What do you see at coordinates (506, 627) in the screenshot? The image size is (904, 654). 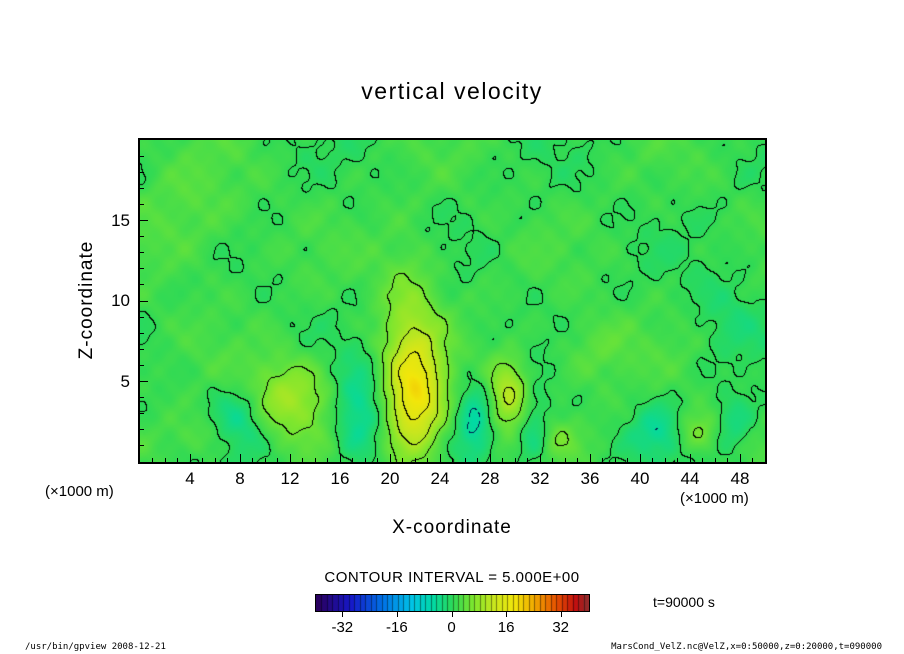 I see `colorbar-tick-label: 16` at bounding box center [506, 627].